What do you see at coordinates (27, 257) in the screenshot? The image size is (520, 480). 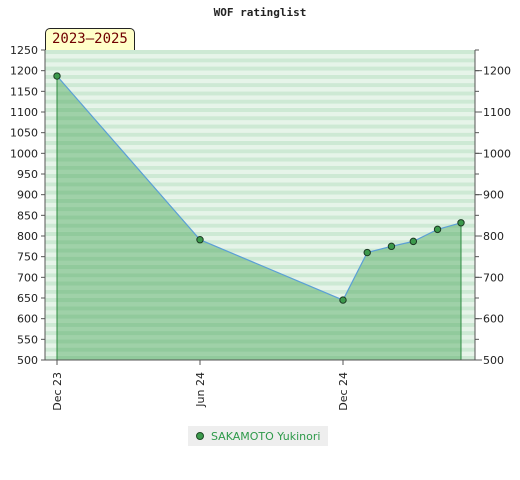 I see `y-tick-label-left: 750` at bounding box center [27, 257].